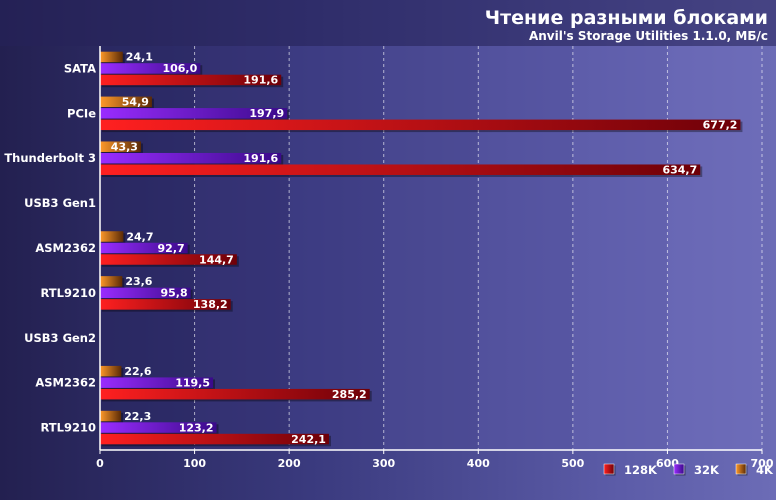 The width and height of the screenshot is (776, 500). What do you see at coordinates (192, 382) in the screenshot?
I see `value-label: 119,5` at bounding box center [192, 382].